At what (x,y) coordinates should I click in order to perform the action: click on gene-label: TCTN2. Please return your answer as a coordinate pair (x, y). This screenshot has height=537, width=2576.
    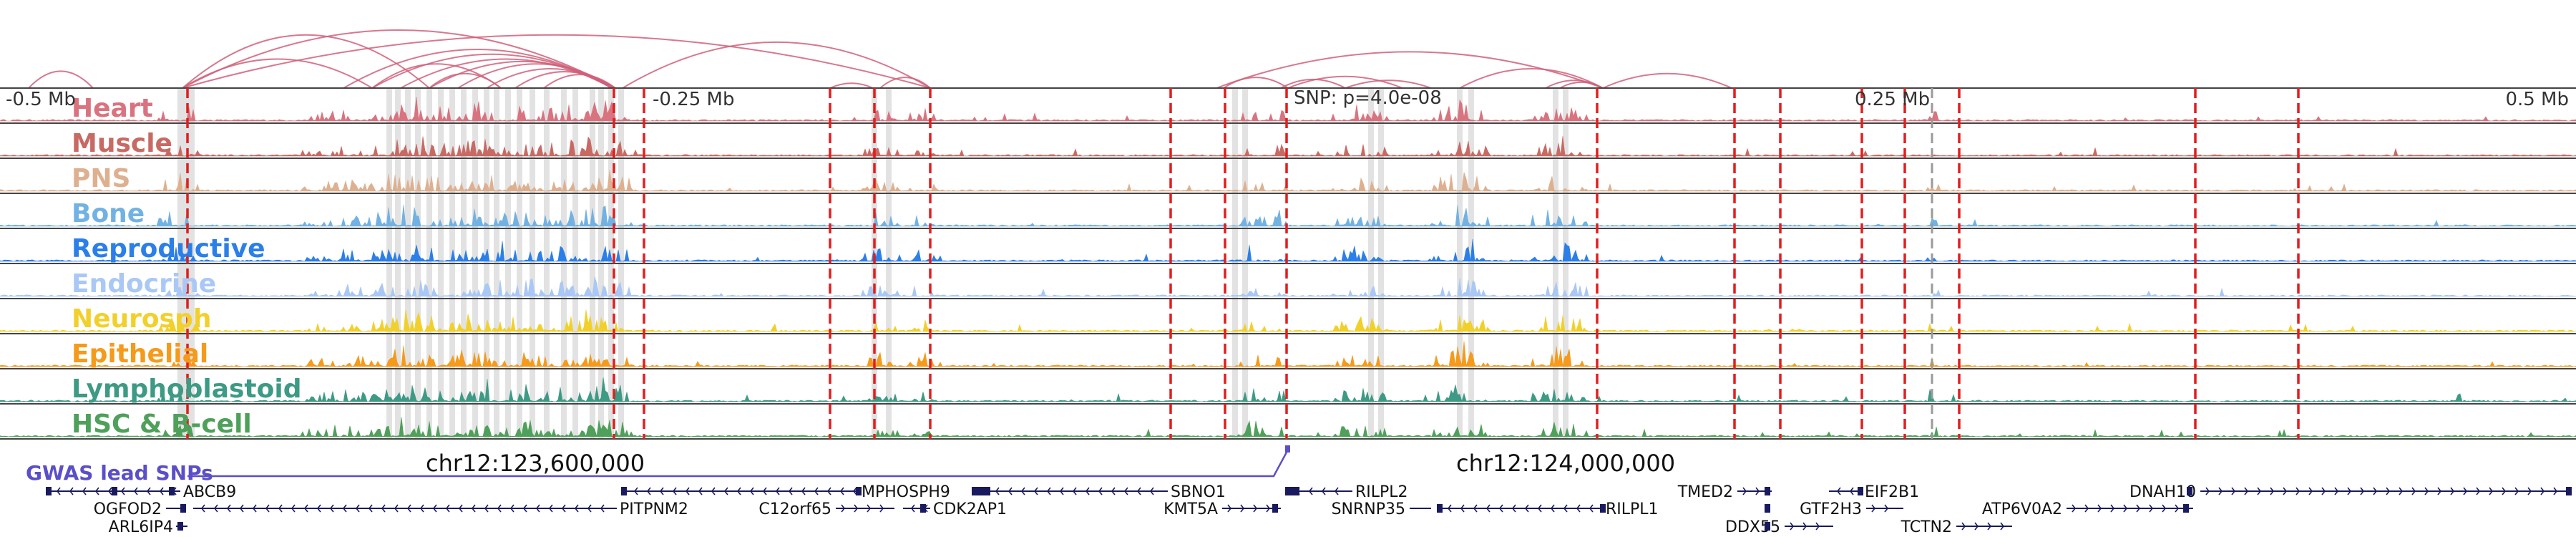
    Looking at the image, I should click on (1926, 527).